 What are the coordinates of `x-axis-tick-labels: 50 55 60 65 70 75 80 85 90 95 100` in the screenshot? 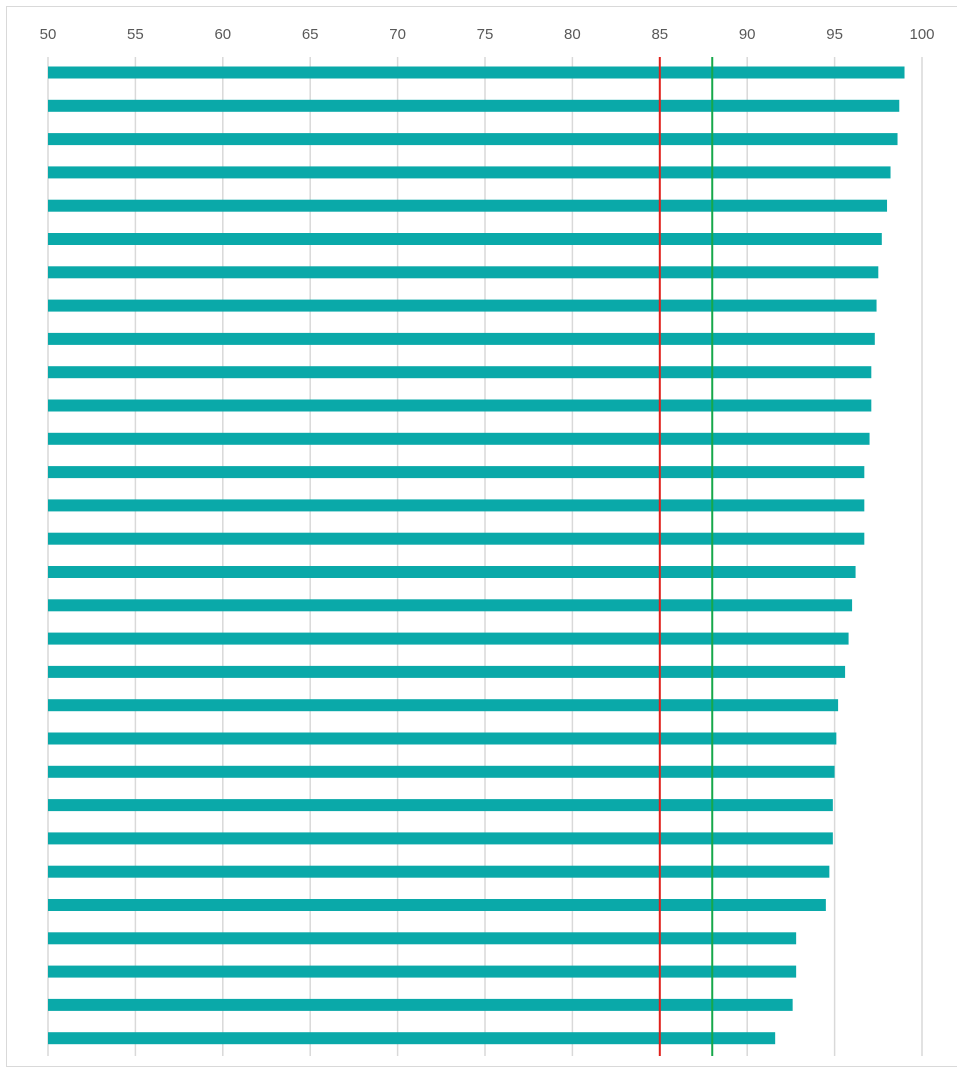 It's located at (487, 34).